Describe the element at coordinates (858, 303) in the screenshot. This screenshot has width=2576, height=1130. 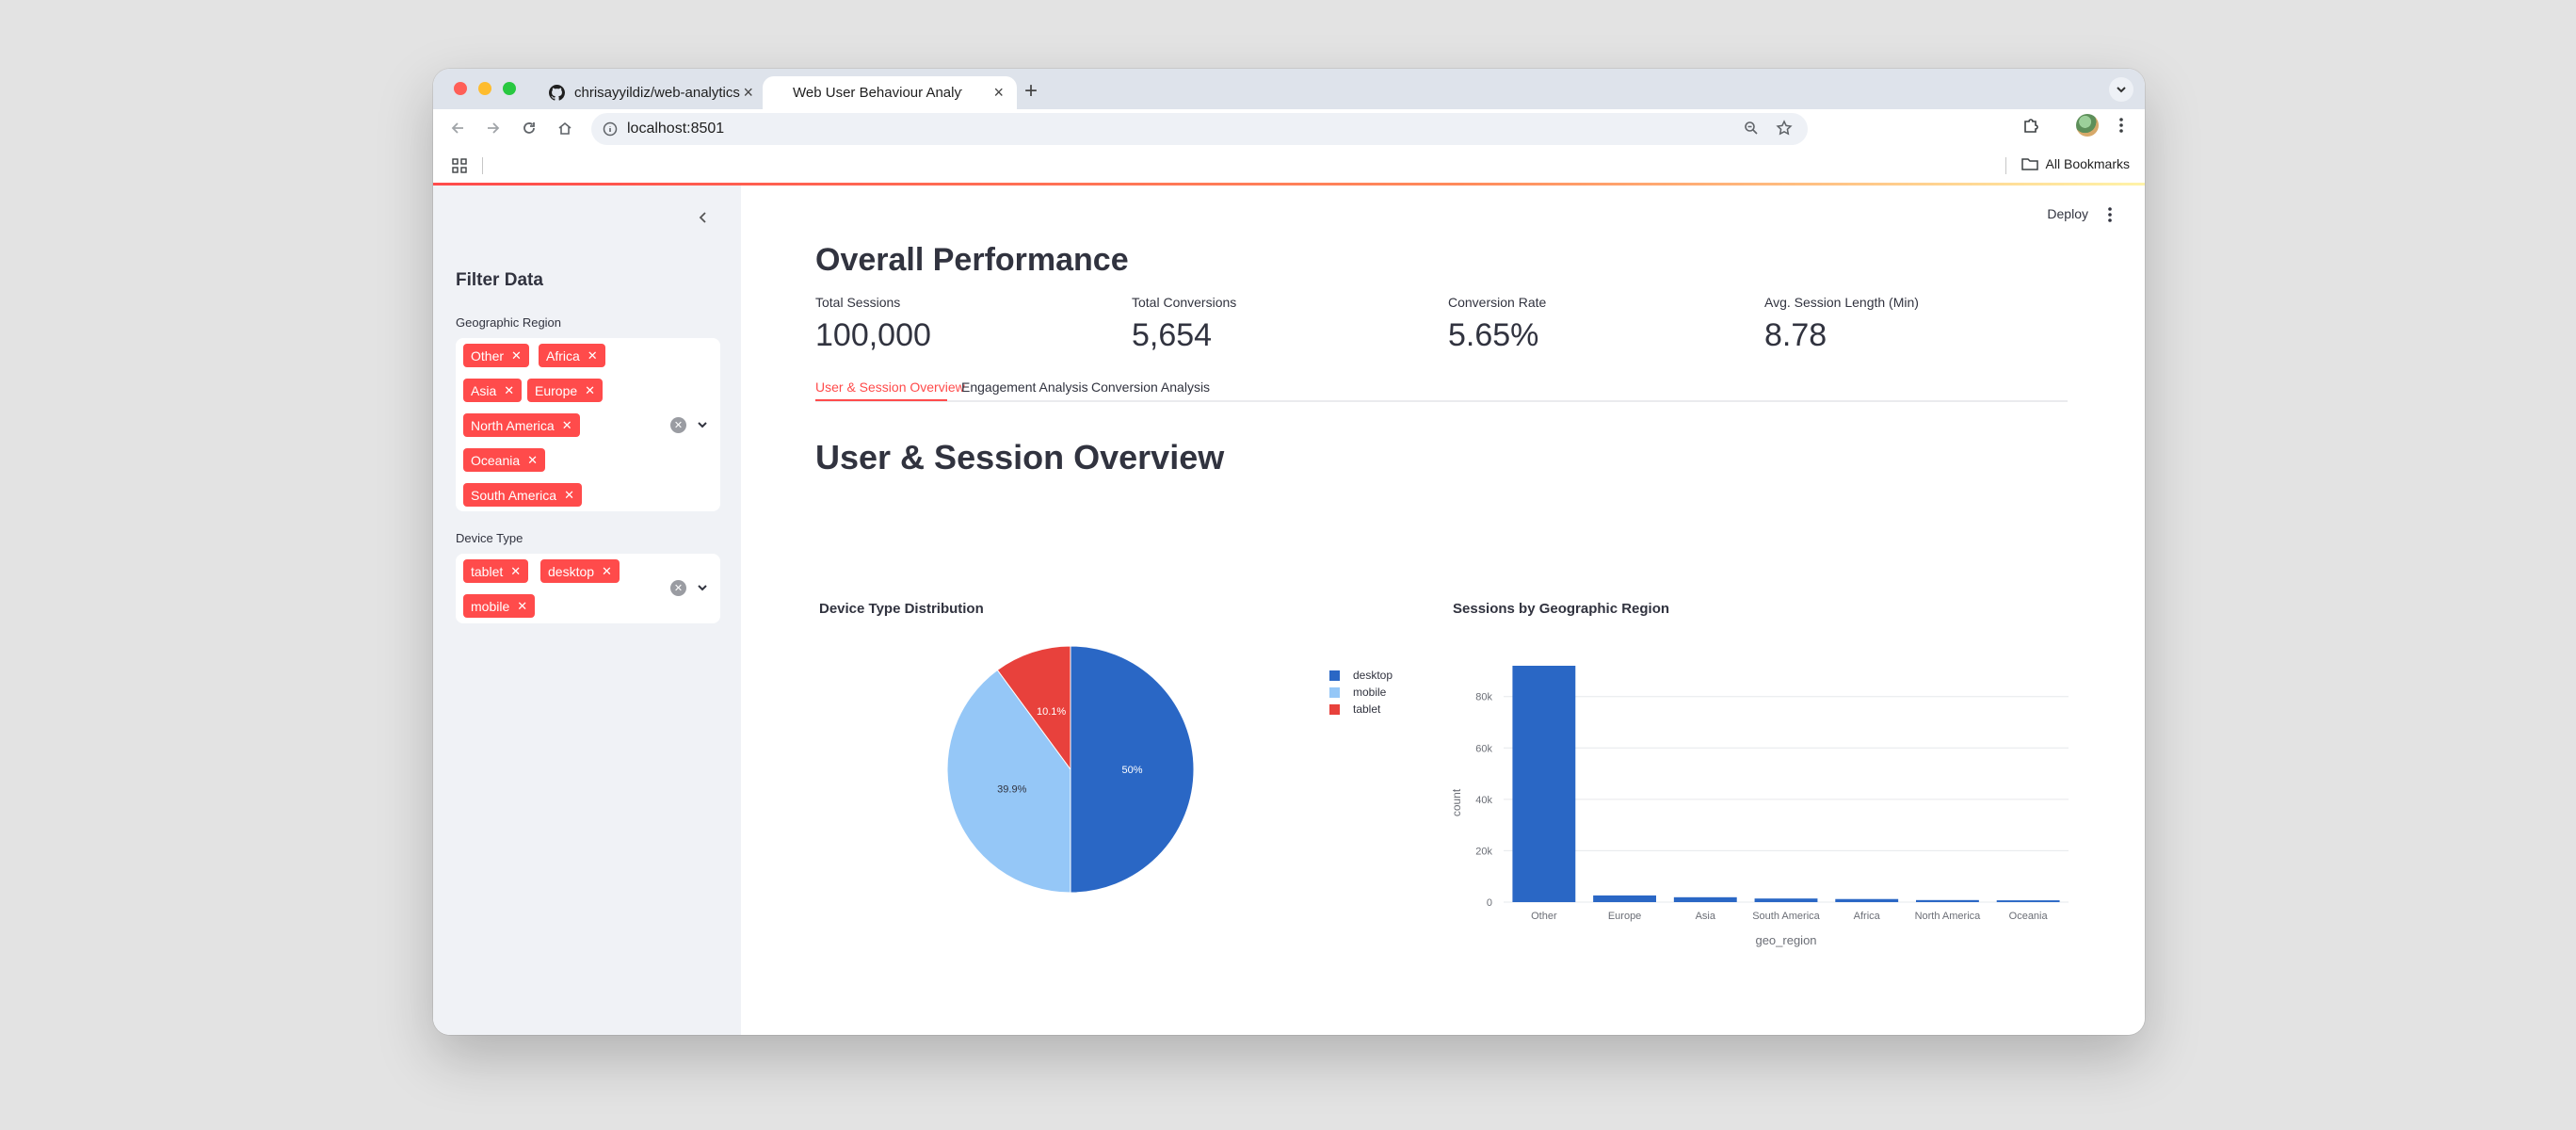
I see `metric-label: Total Sessions` at that location.